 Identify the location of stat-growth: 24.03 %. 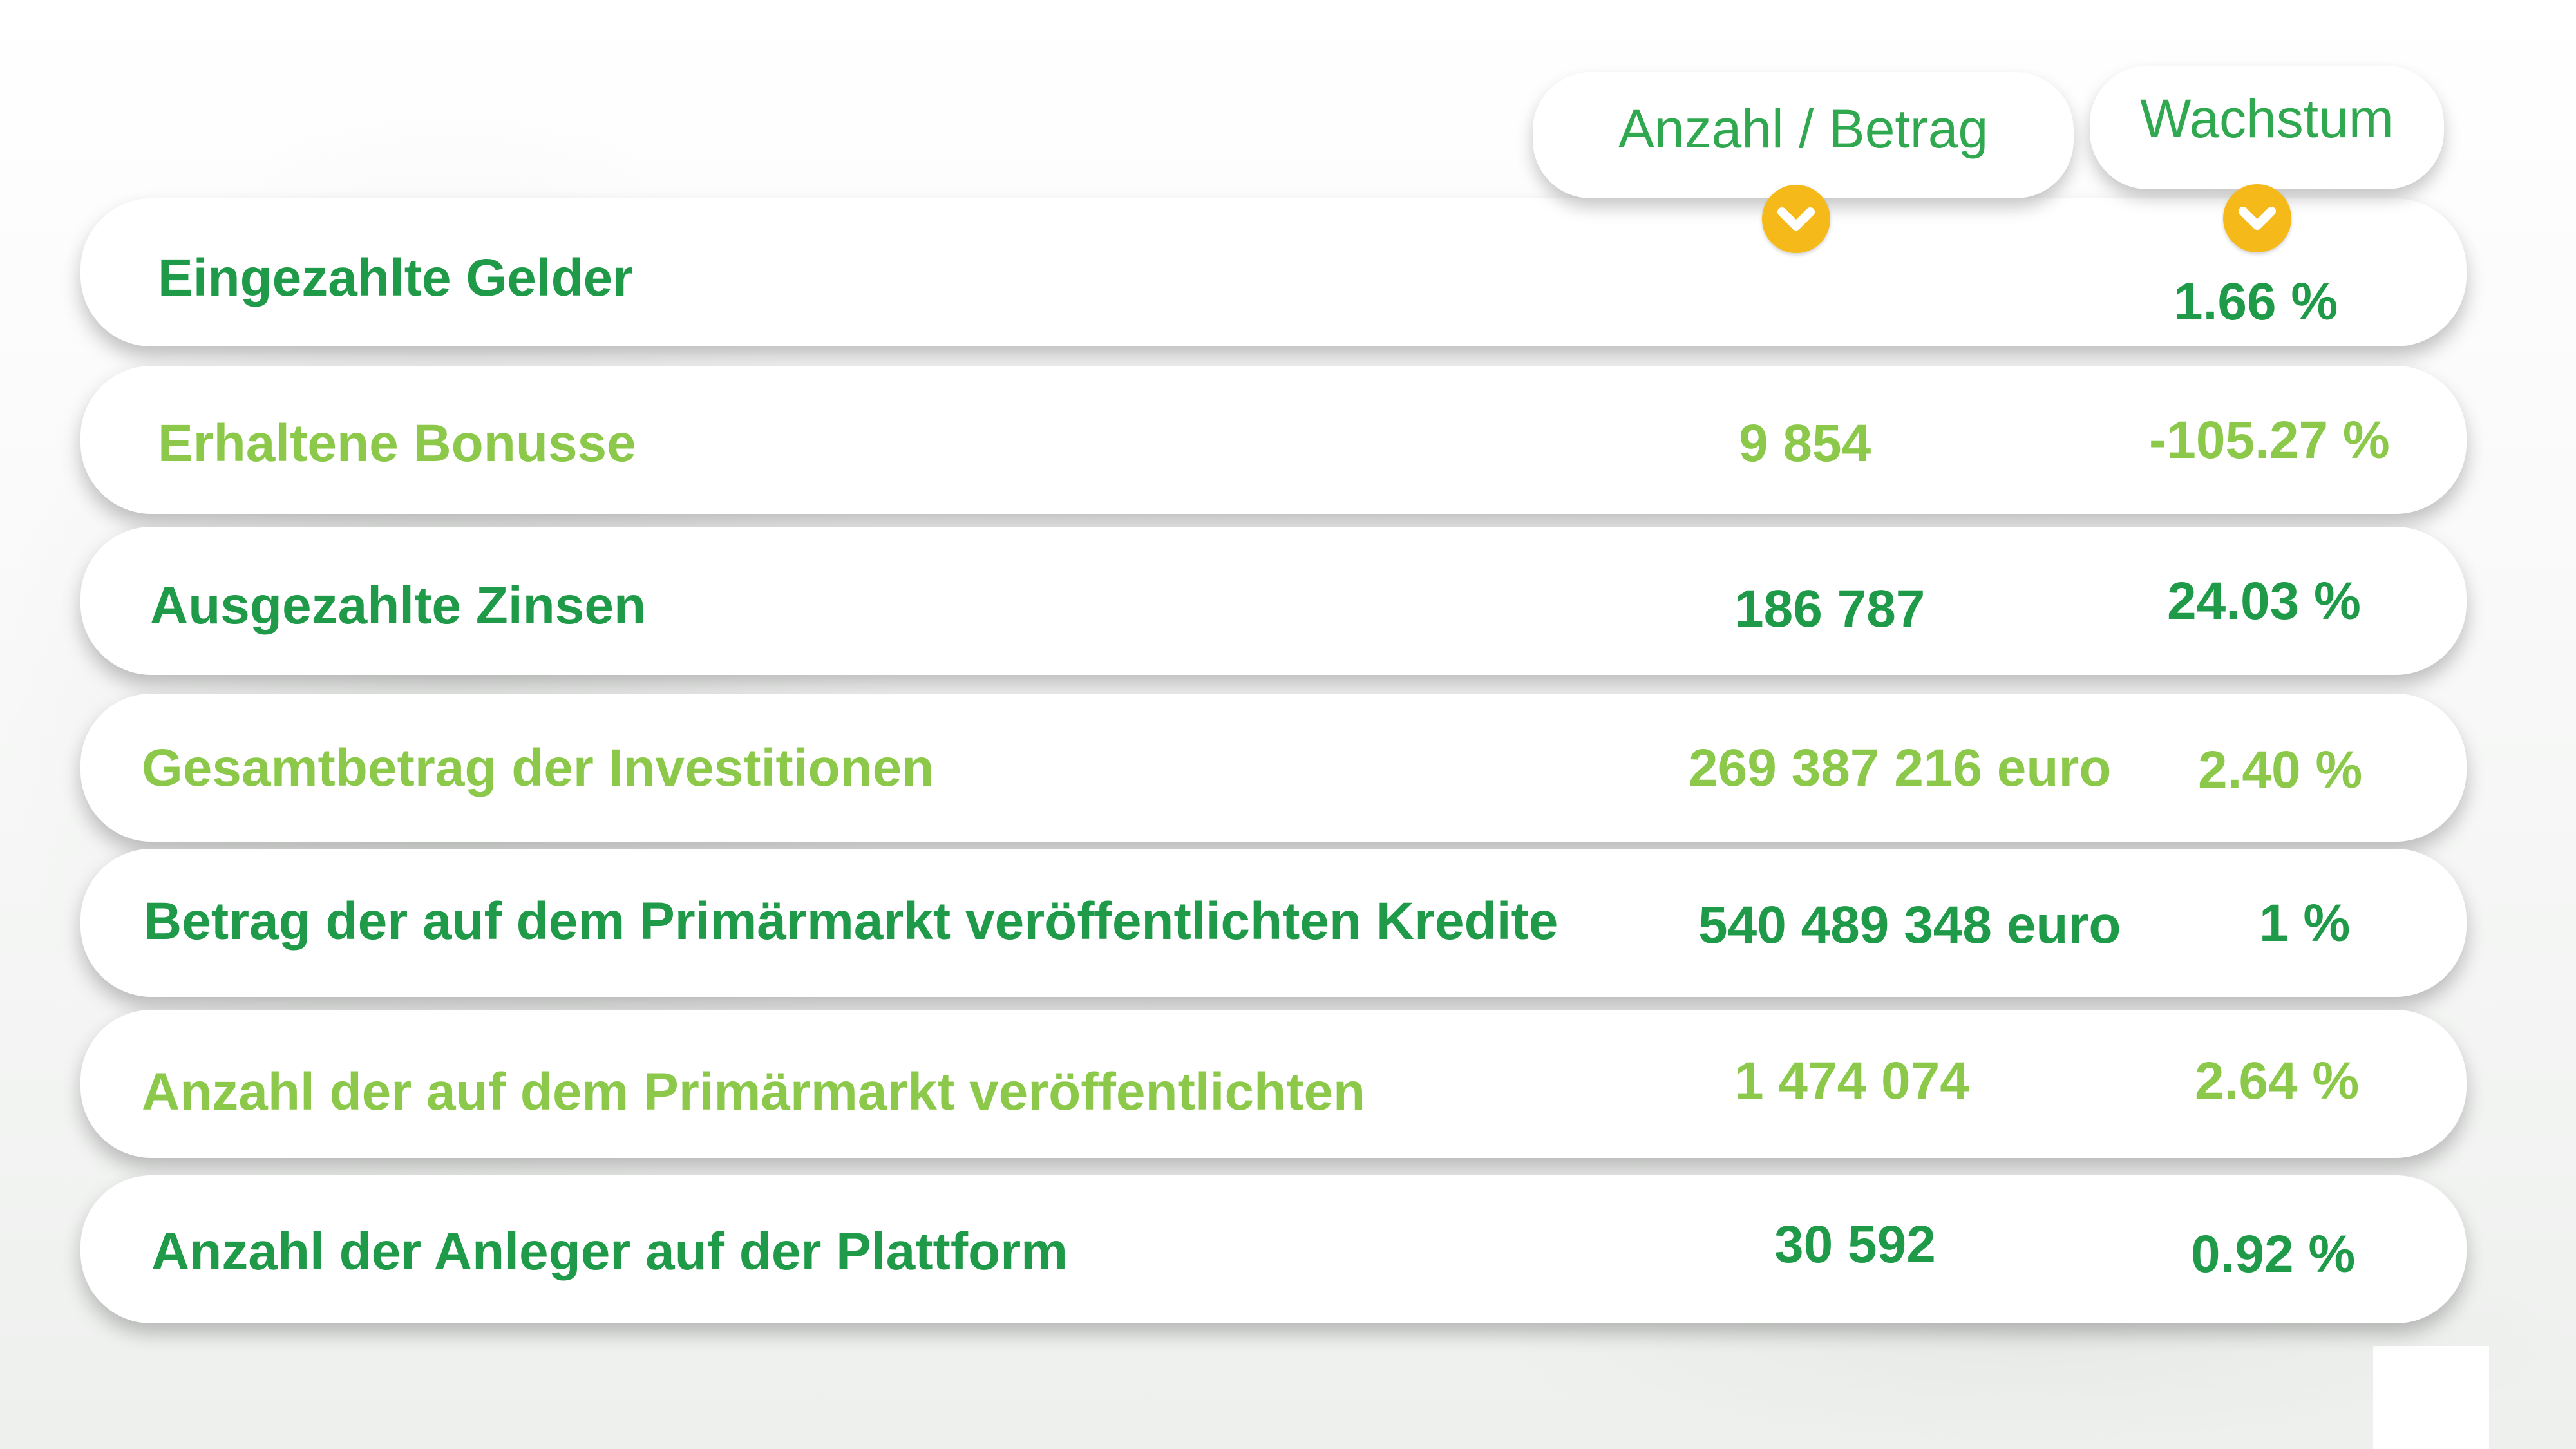
(2264, 601).